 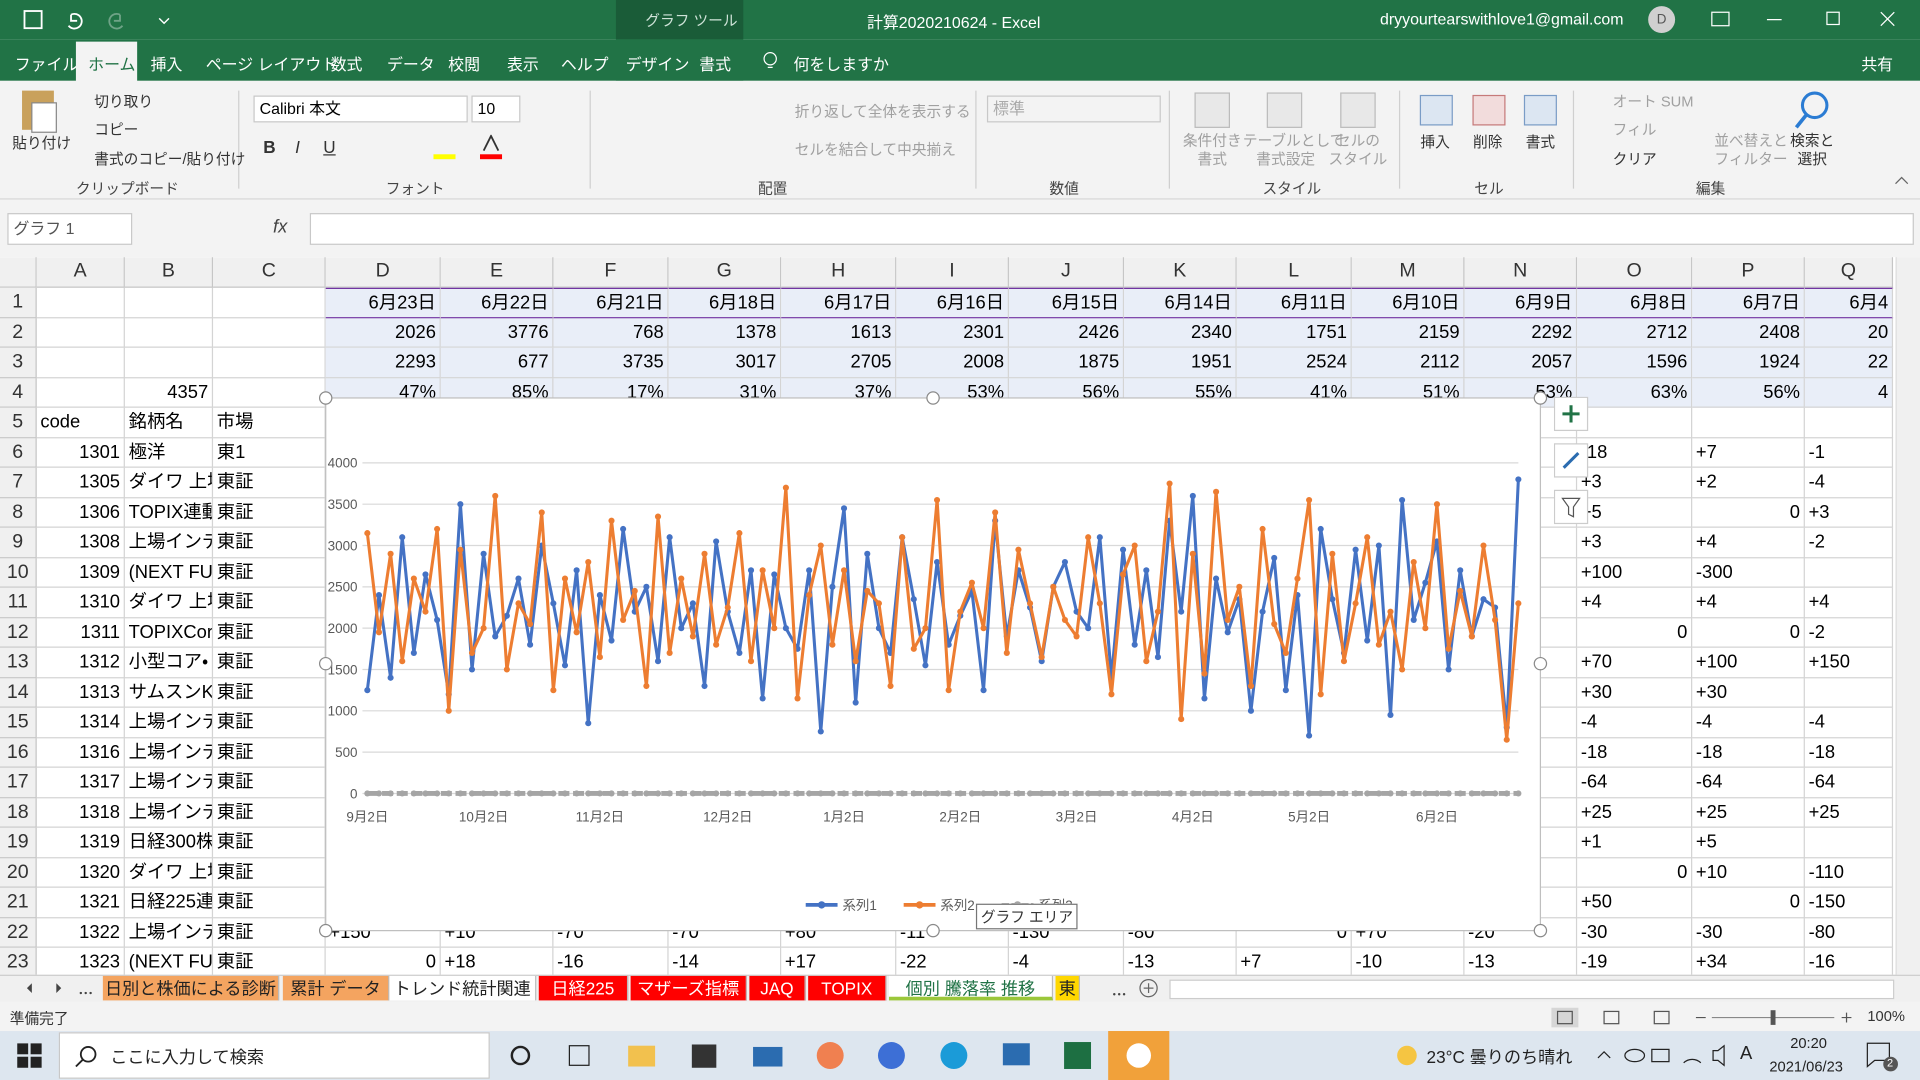 I want to click on cell: 市場, so click(x=269, y=422).